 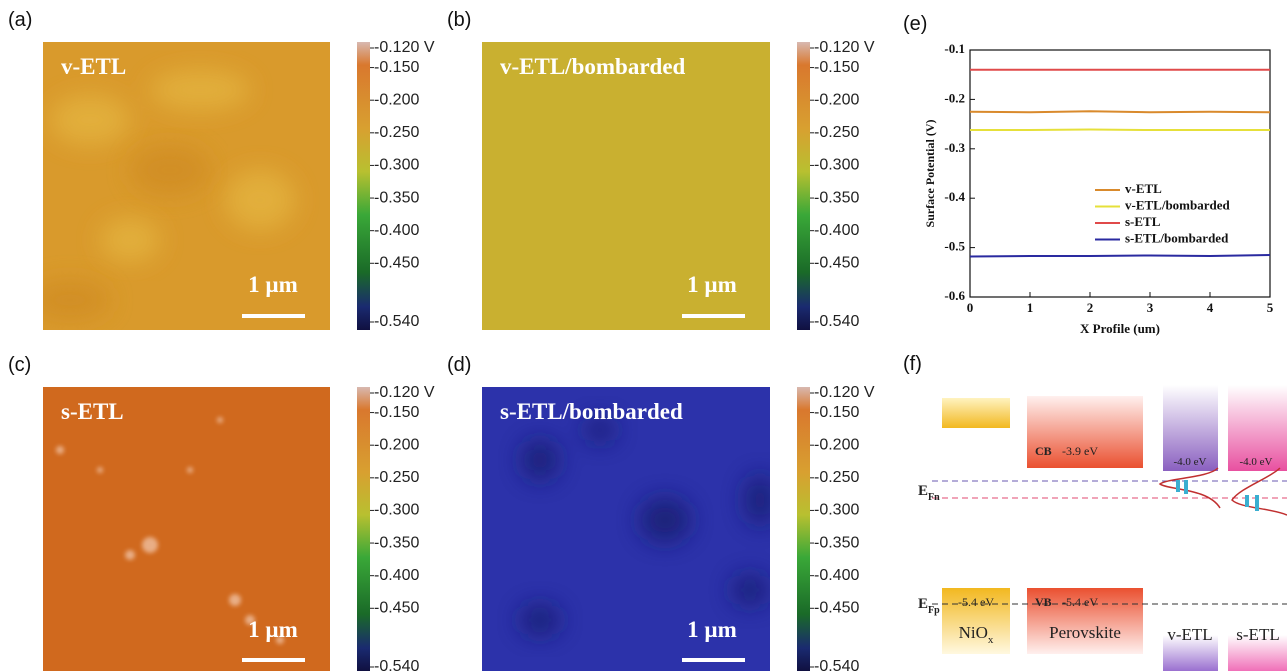 I want to click on vb-value: -5.4 eV, so click(x=1080, y=602).